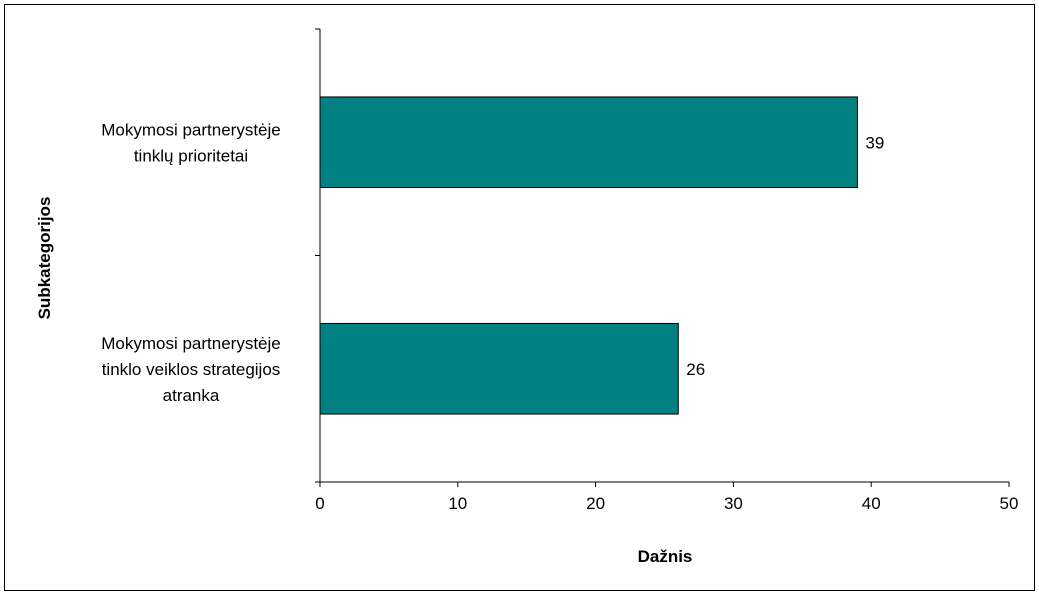 The width and height of the screenshot is (1039, 595). What do you see at coordinates (1009, 503) in the screenshot?
I see `x-tick-label: 50` at bounding box center [1009, 503].